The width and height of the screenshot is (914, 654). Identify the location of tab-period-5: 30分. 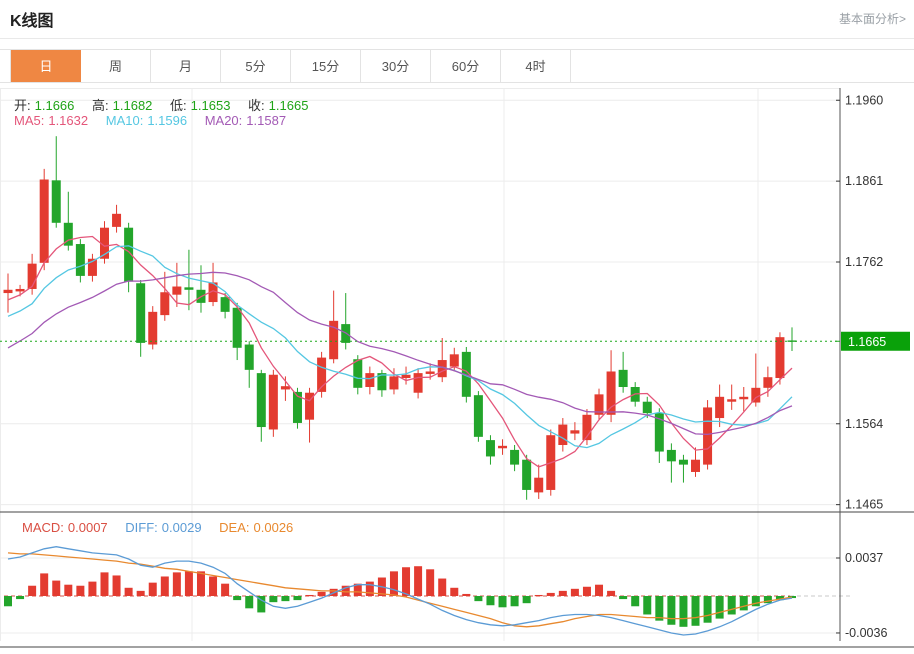
(396, 66).